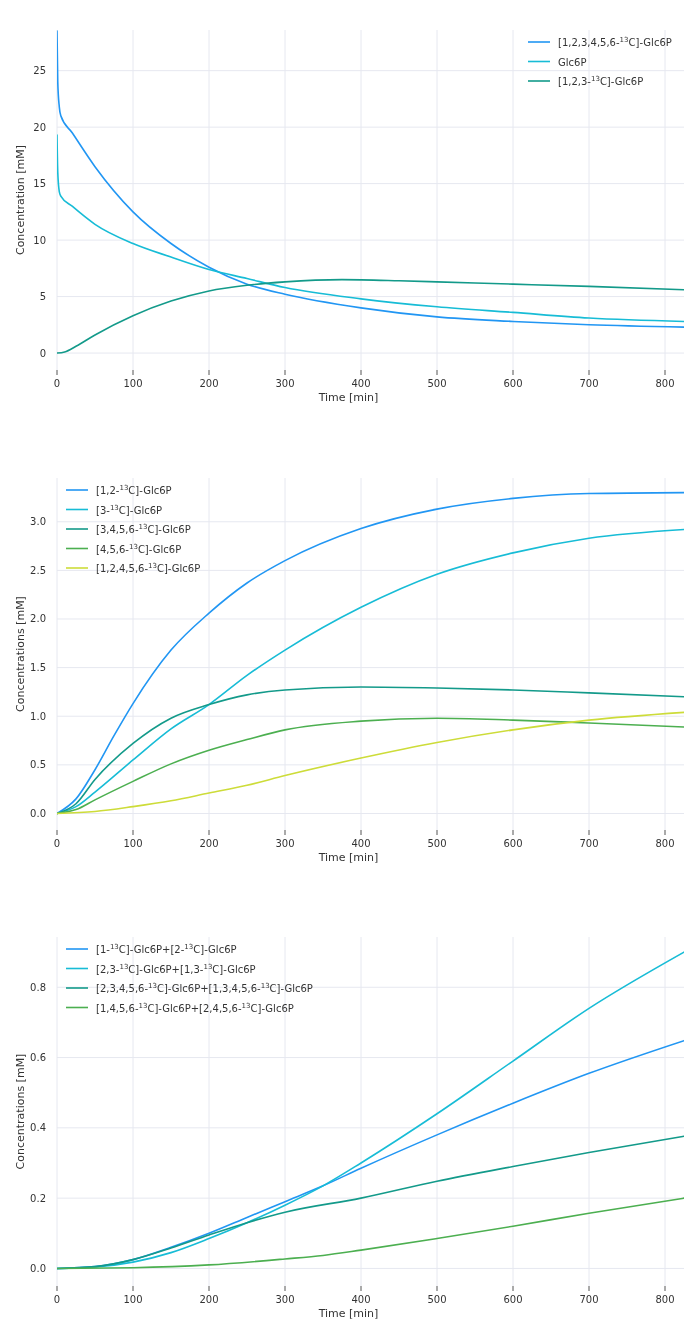 This screenshot has width=684, height=1323. Describe the element at coordinates (38, 1128) in the screenshot. I see `y-tick-label: 0.4` at that location.